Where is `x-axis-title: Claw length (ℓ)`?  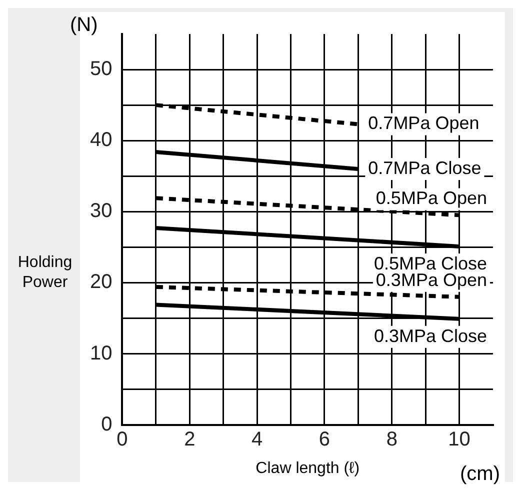
x-axis-title: Claw length (ℓ) is located at coordinates (308, 468).